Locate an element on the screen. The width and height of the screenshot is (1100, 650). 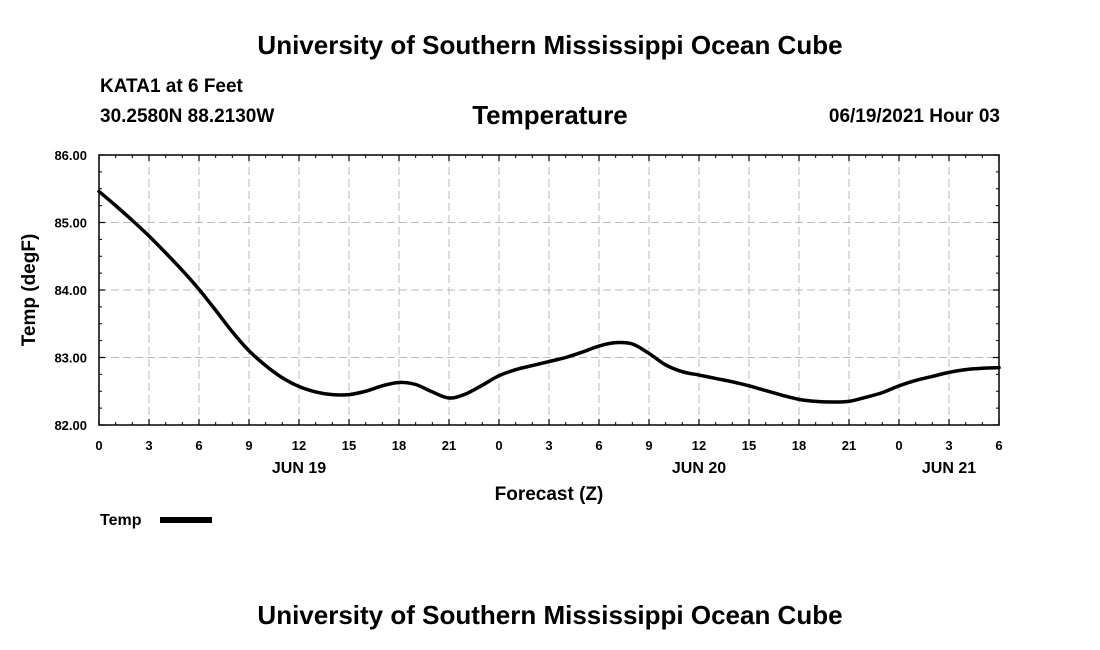
x-axis-title: Forecast (Z) is located at coordinates (549, 494).